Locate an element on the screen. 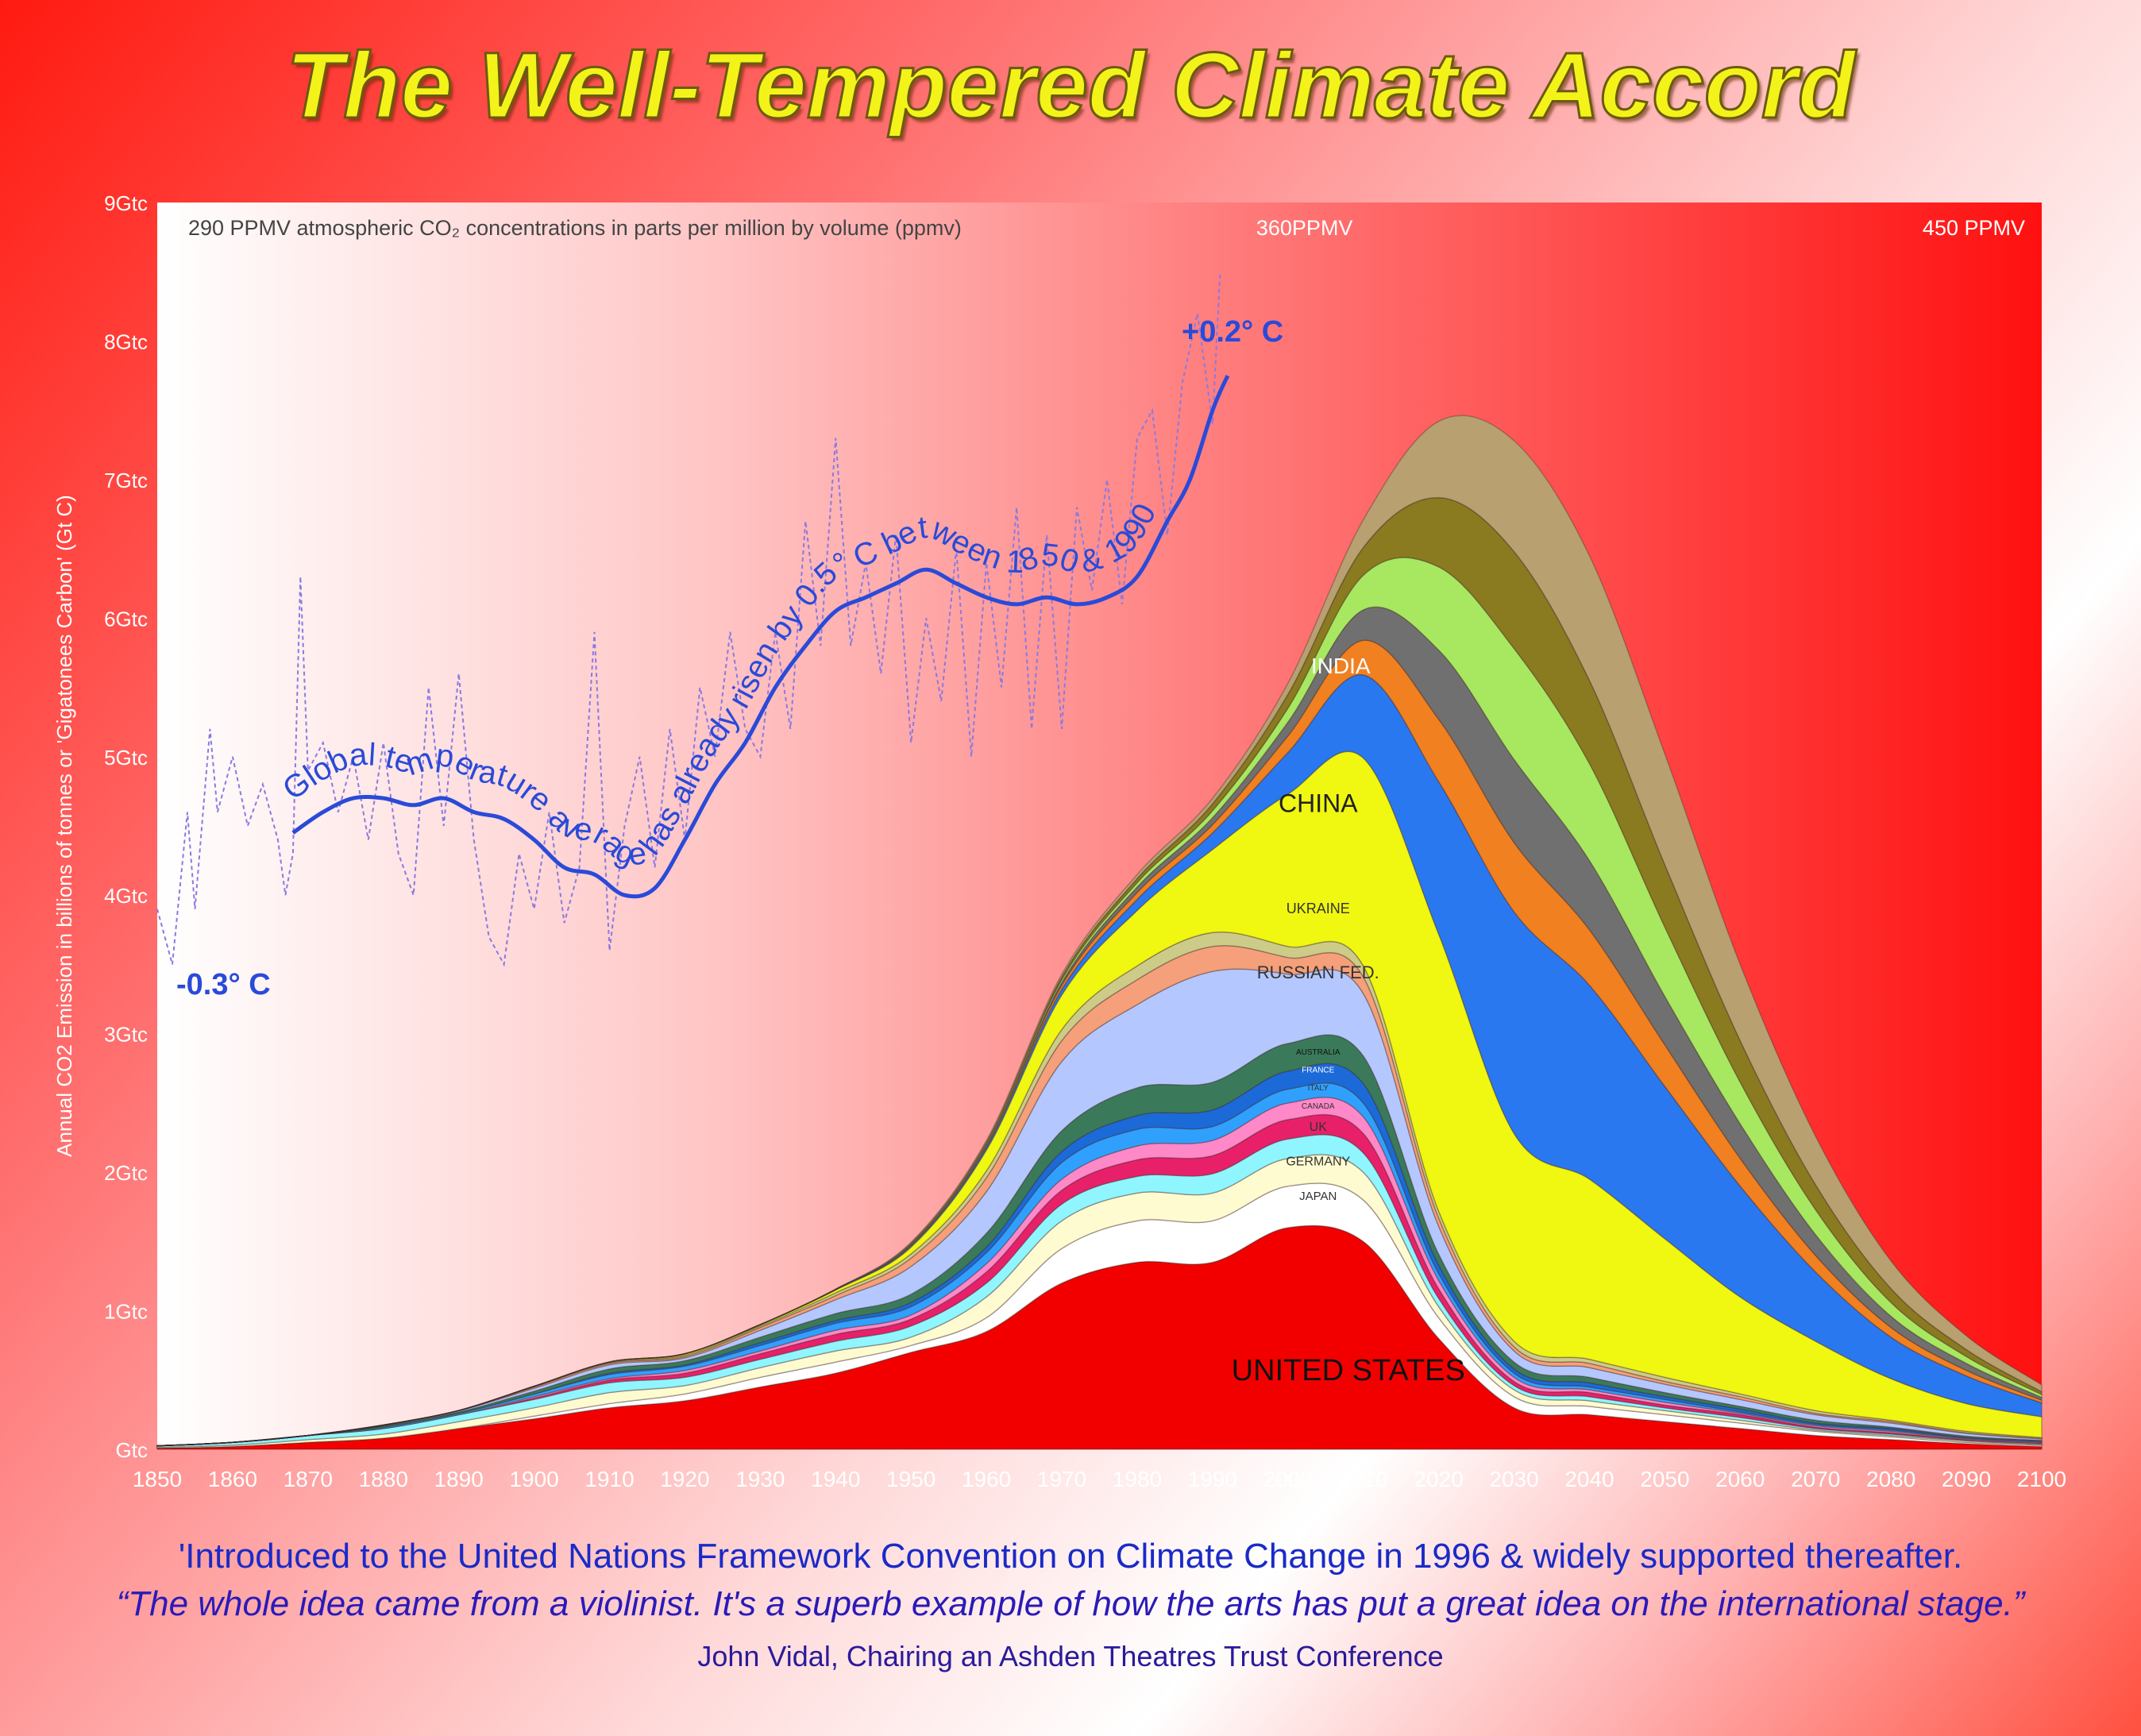  country-label-3: UK is located at coordinates (1319, 1127).